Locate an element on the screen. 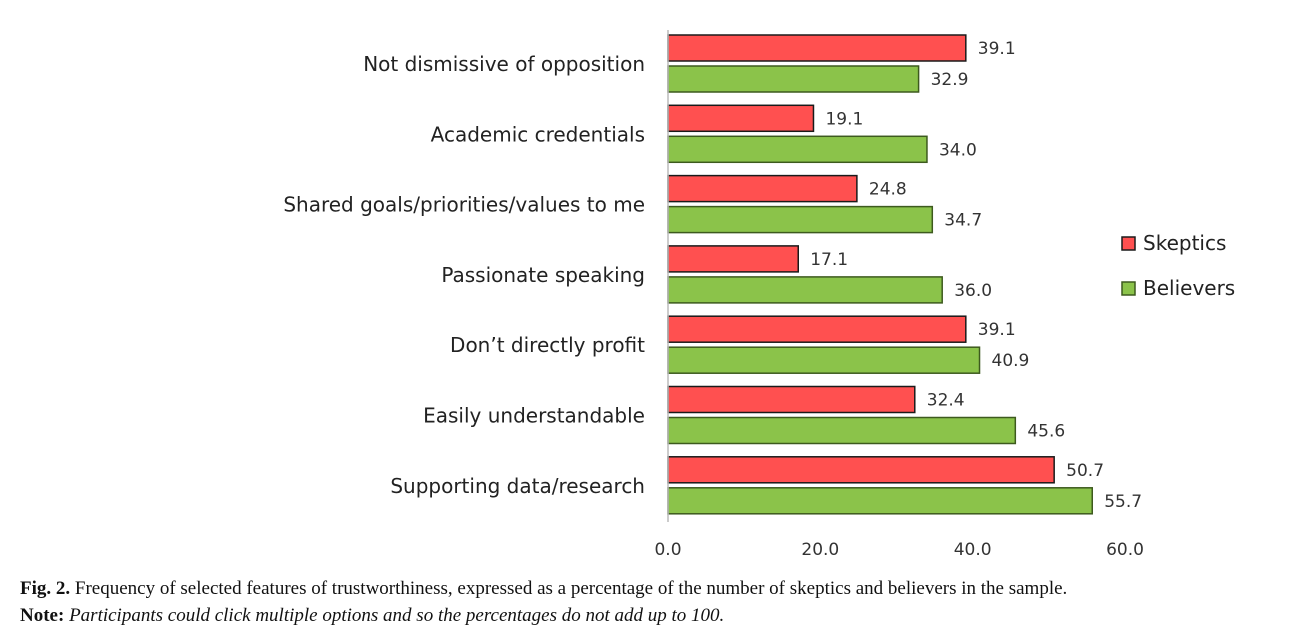  data-label: 32.9 is located at coordinates (950, 80).